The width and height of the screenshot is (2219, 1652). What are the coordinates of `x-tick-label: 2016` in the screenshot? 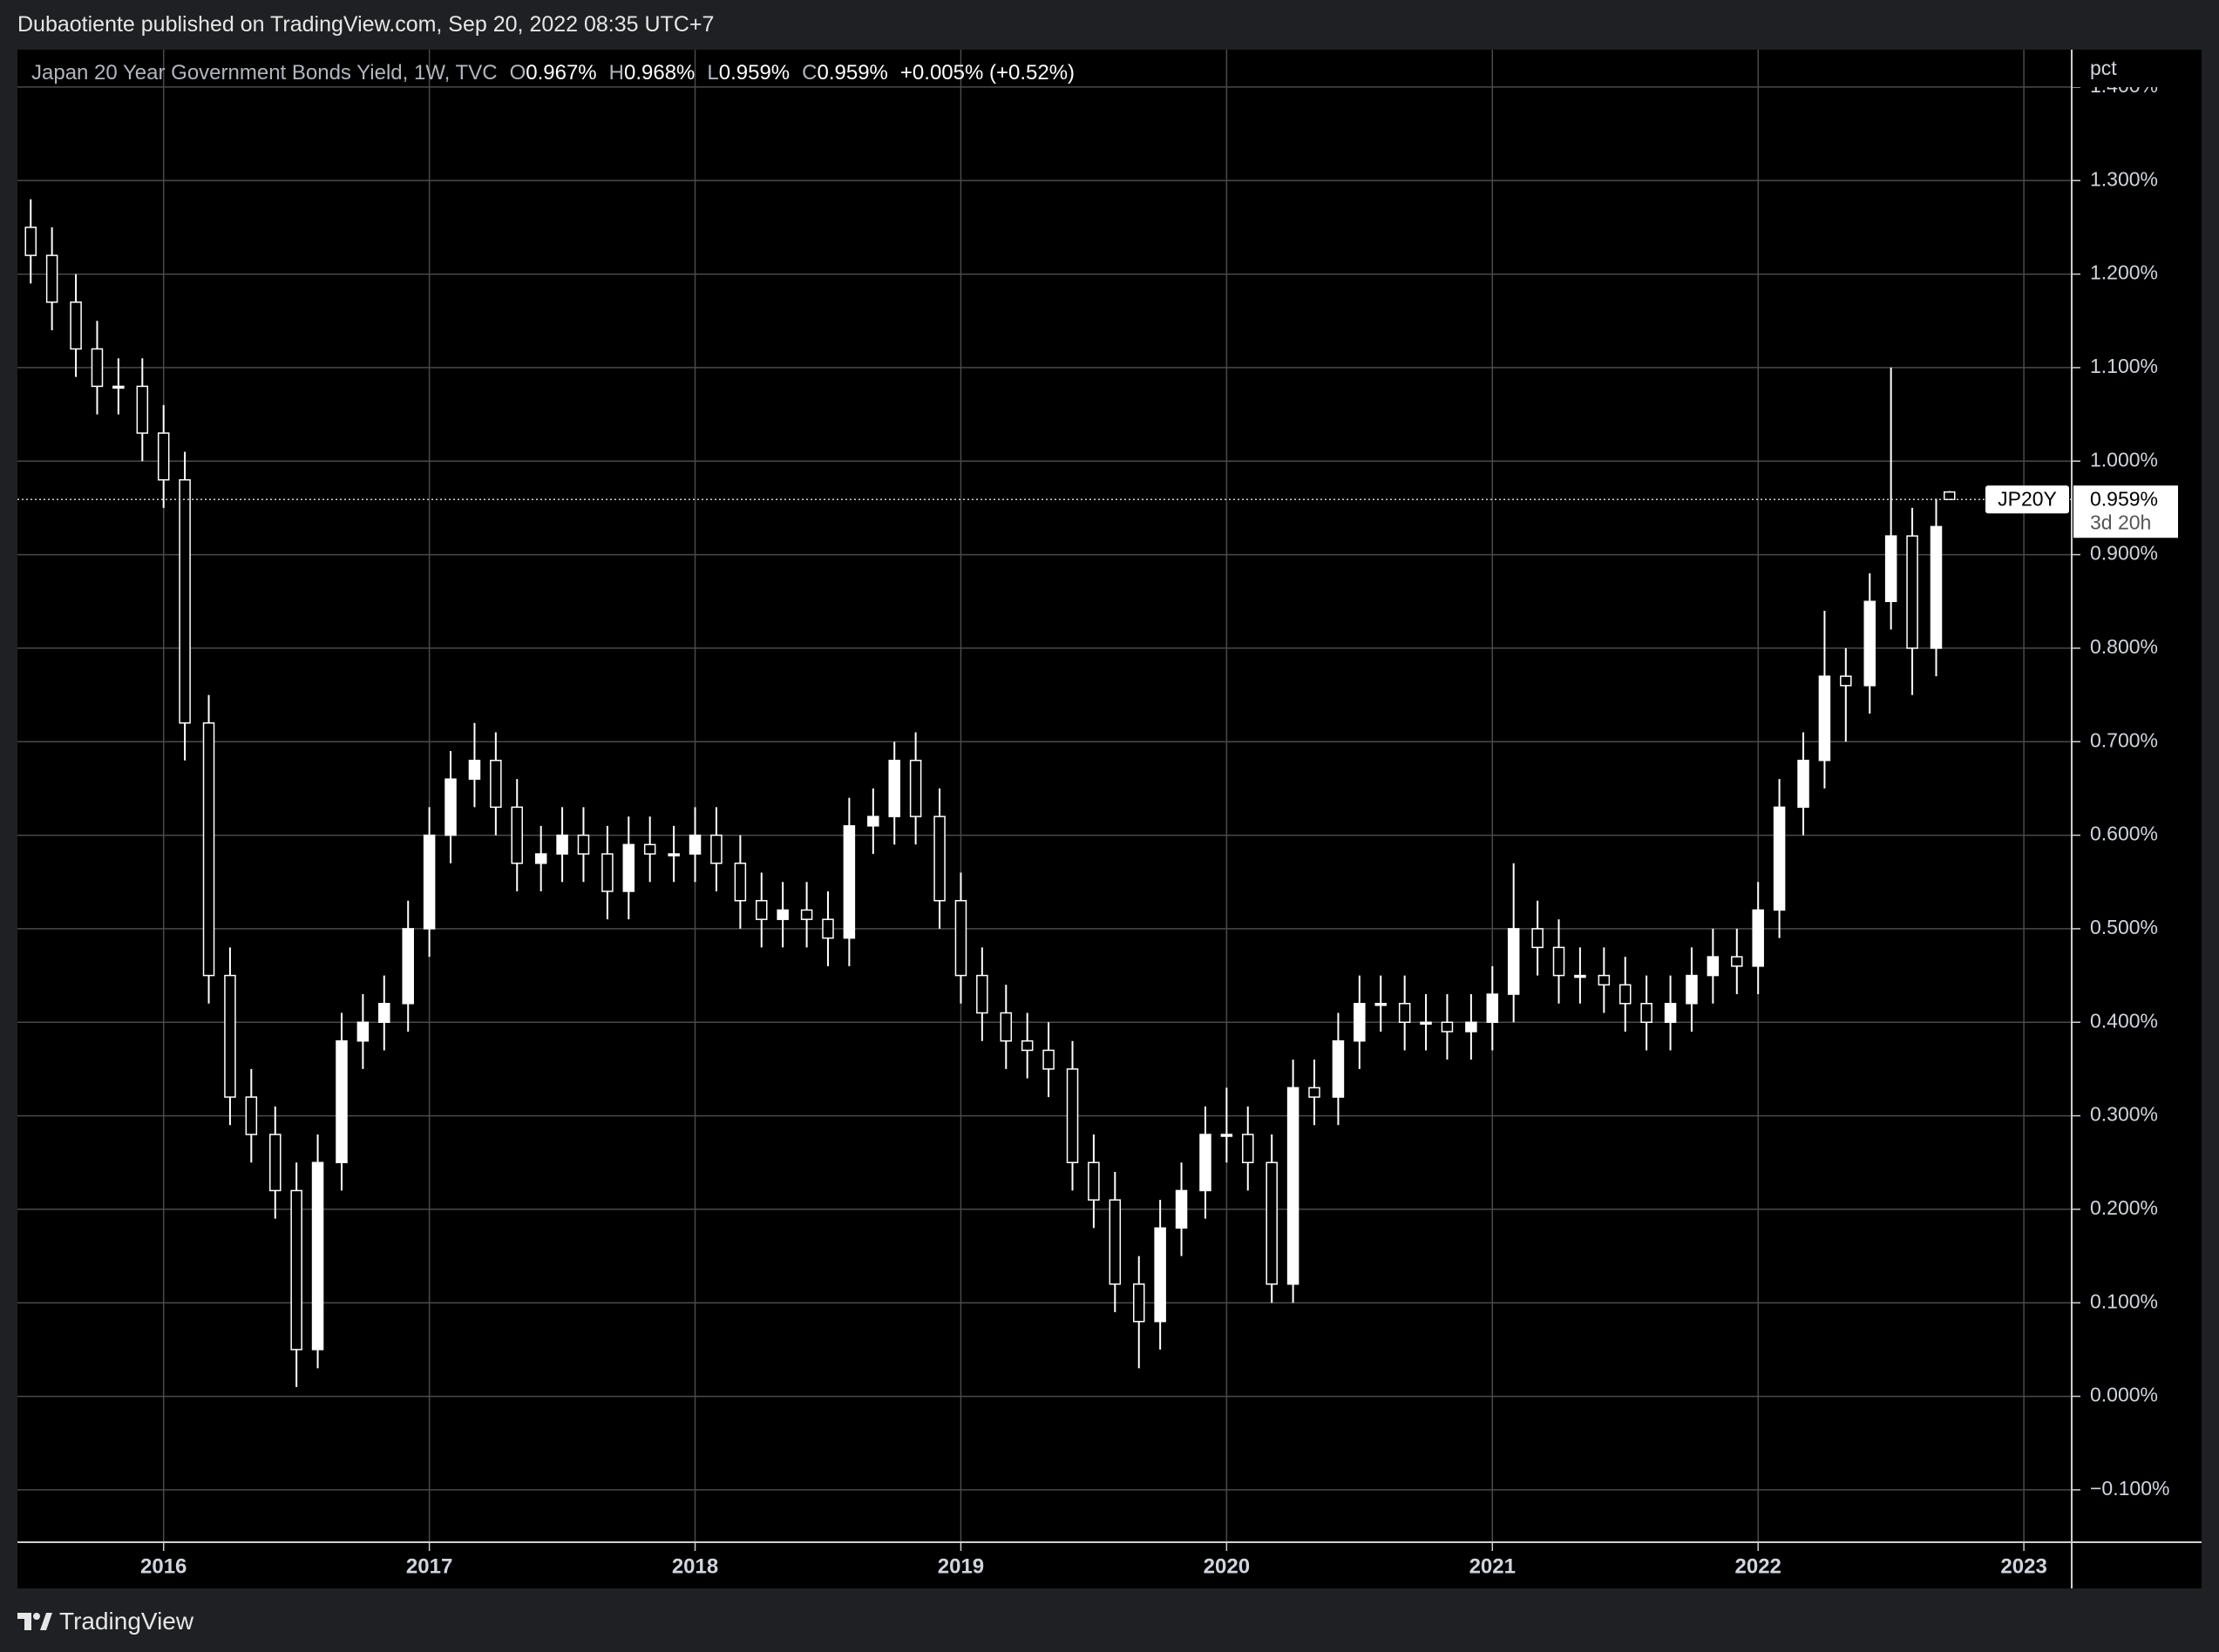 It's located at (164, 1566).